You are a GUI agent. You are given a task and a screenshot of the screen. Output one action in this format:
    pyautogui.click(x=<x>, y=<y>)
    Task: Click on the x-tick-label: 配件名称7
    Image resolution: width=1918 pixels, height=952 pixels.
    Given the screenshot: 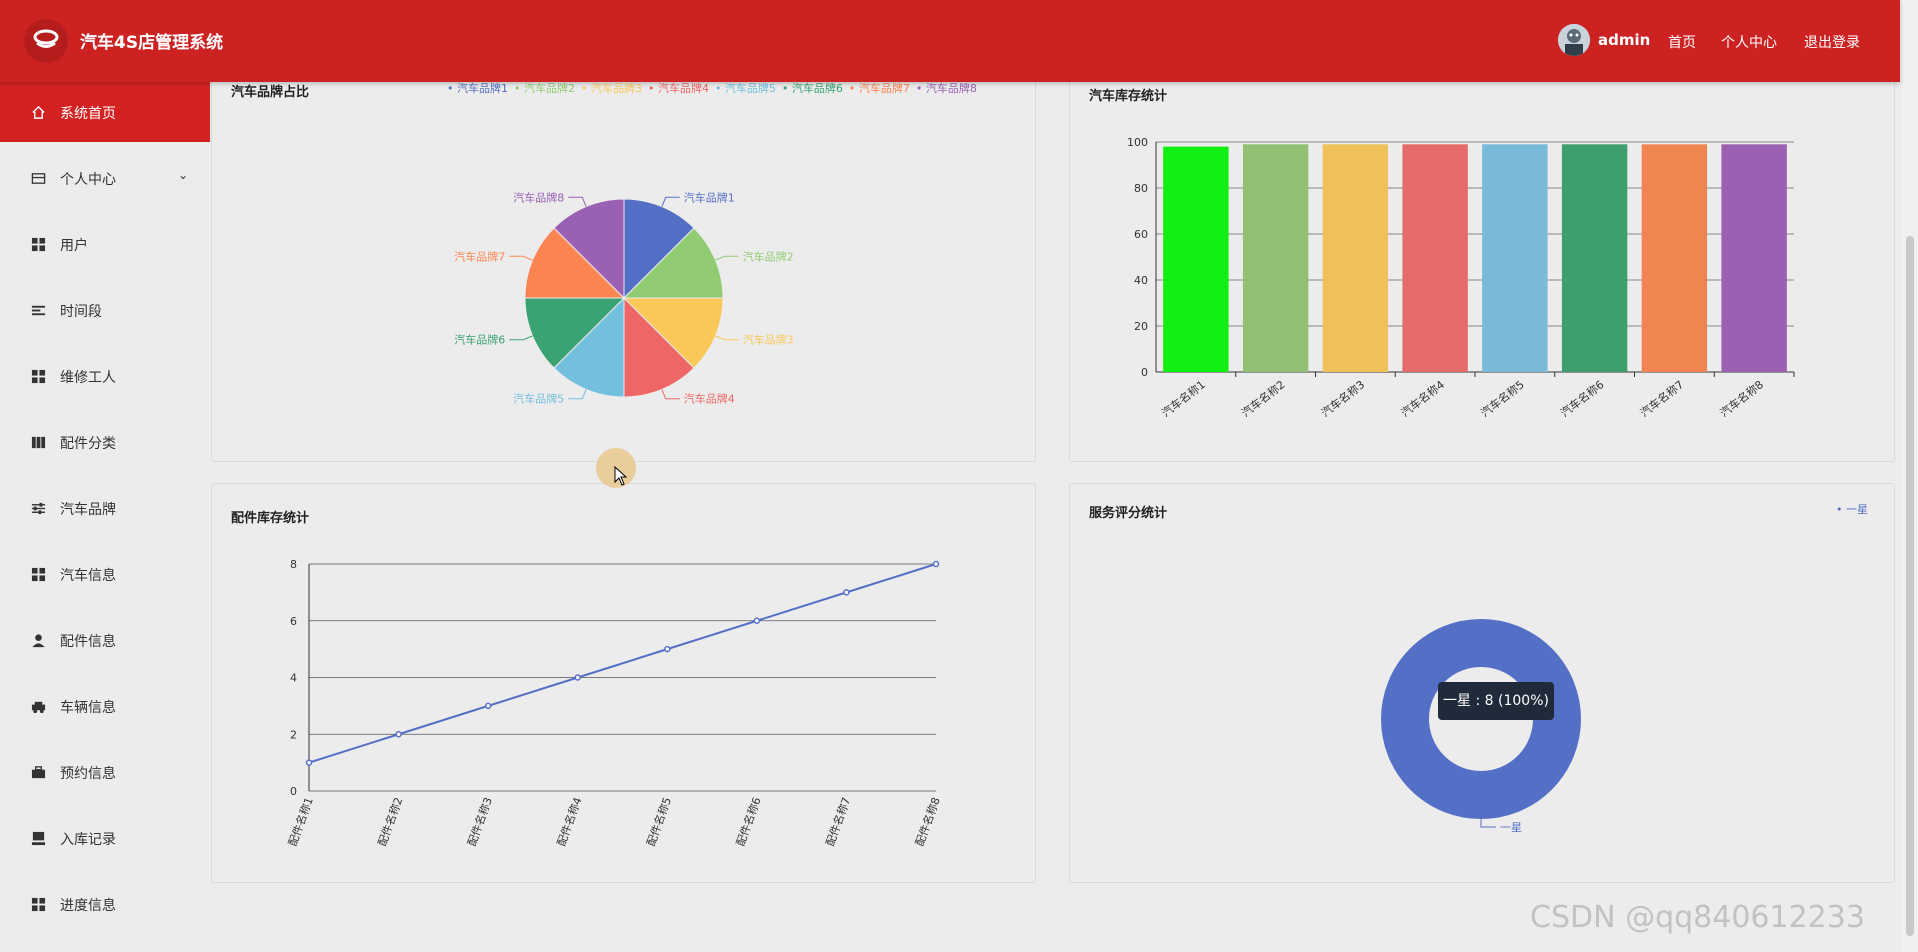 What is the action you would take?
    pyautogui.click(x=838, y=821)
    